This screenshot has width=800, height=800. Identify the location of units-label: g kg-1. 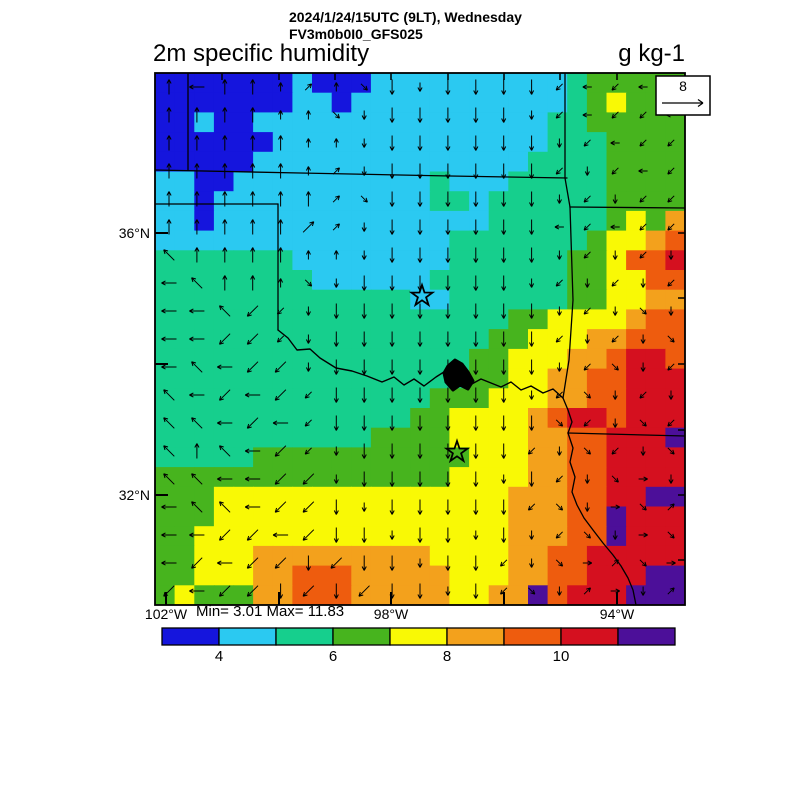
(651, 53).